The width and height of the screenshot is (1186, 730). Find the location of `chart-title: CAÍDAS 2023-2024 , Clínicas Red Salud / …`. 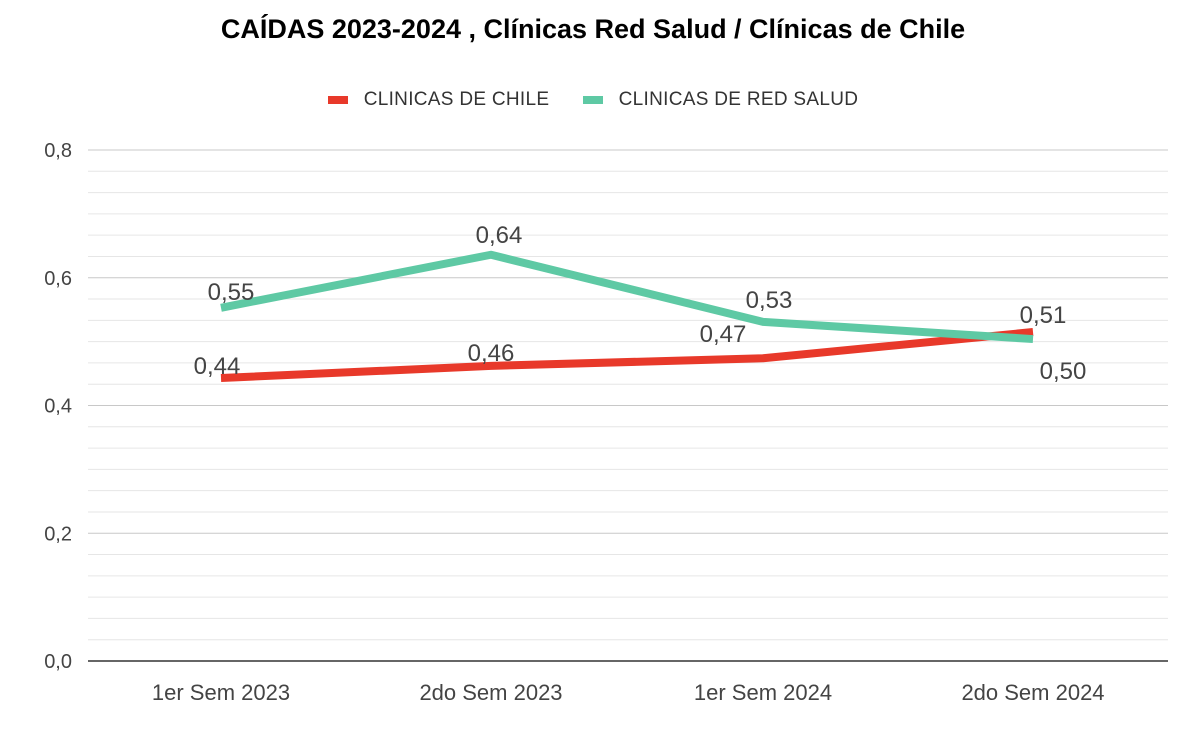

chart-title: CAÍDAS 2023-2024 , Clínicas Red Salud / … is located at coordinates (593, 29).